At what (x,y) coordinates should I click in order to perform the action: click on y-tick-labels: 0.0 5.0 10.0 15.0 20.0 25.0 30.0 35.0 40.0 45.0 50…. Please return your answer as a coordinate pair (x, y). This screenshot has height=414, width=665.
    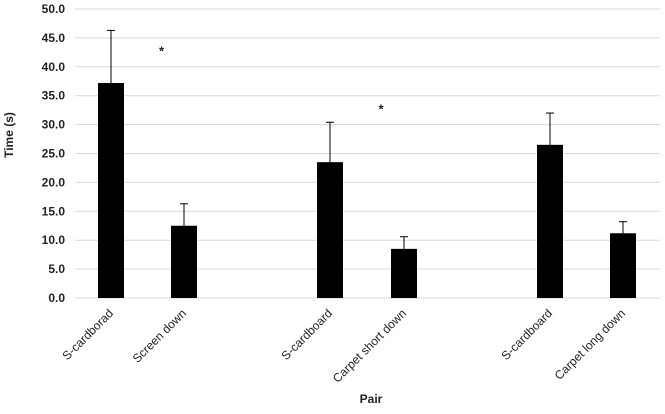
    Looking at the image, I should click on (54, 153).